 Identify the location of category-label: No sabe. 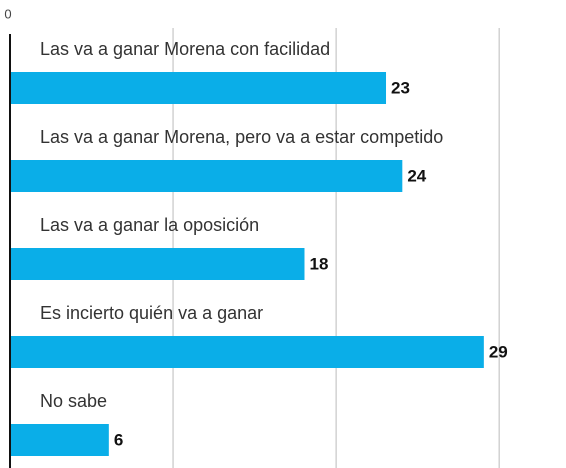
(73, 401).